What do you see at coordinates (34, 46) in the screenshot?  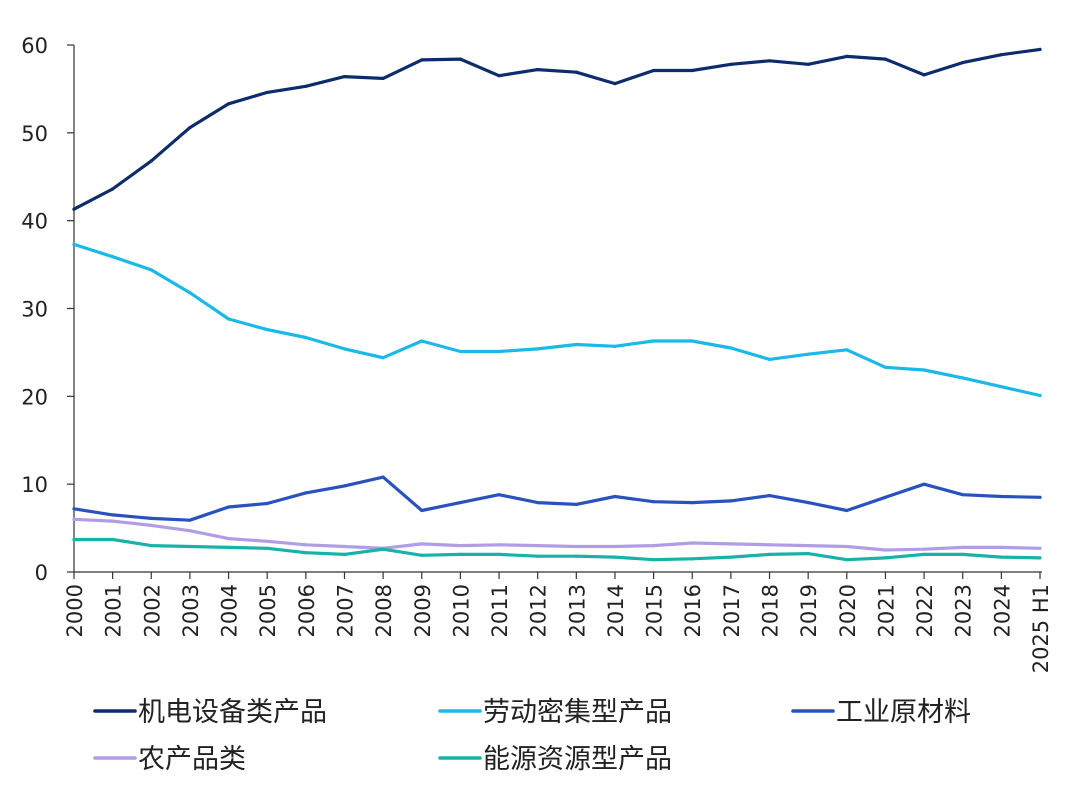 I see `y-tick-label: 60` at bounding box center [34, 46].